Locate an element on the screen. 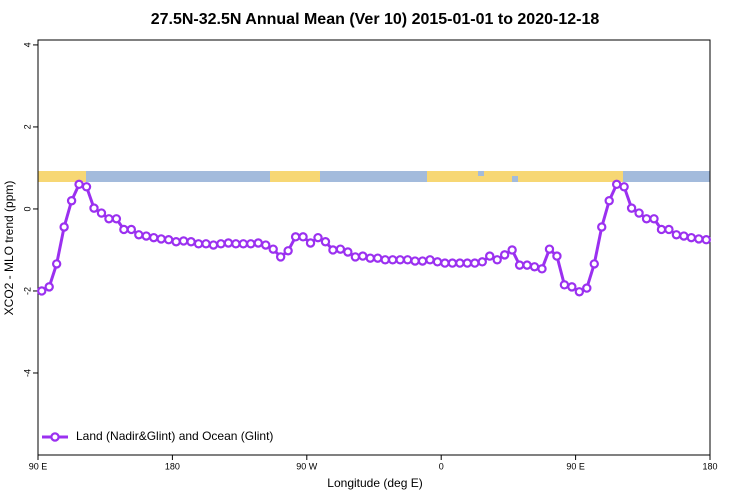  y-tick-label: -4 is located at coordinates (27, 373).